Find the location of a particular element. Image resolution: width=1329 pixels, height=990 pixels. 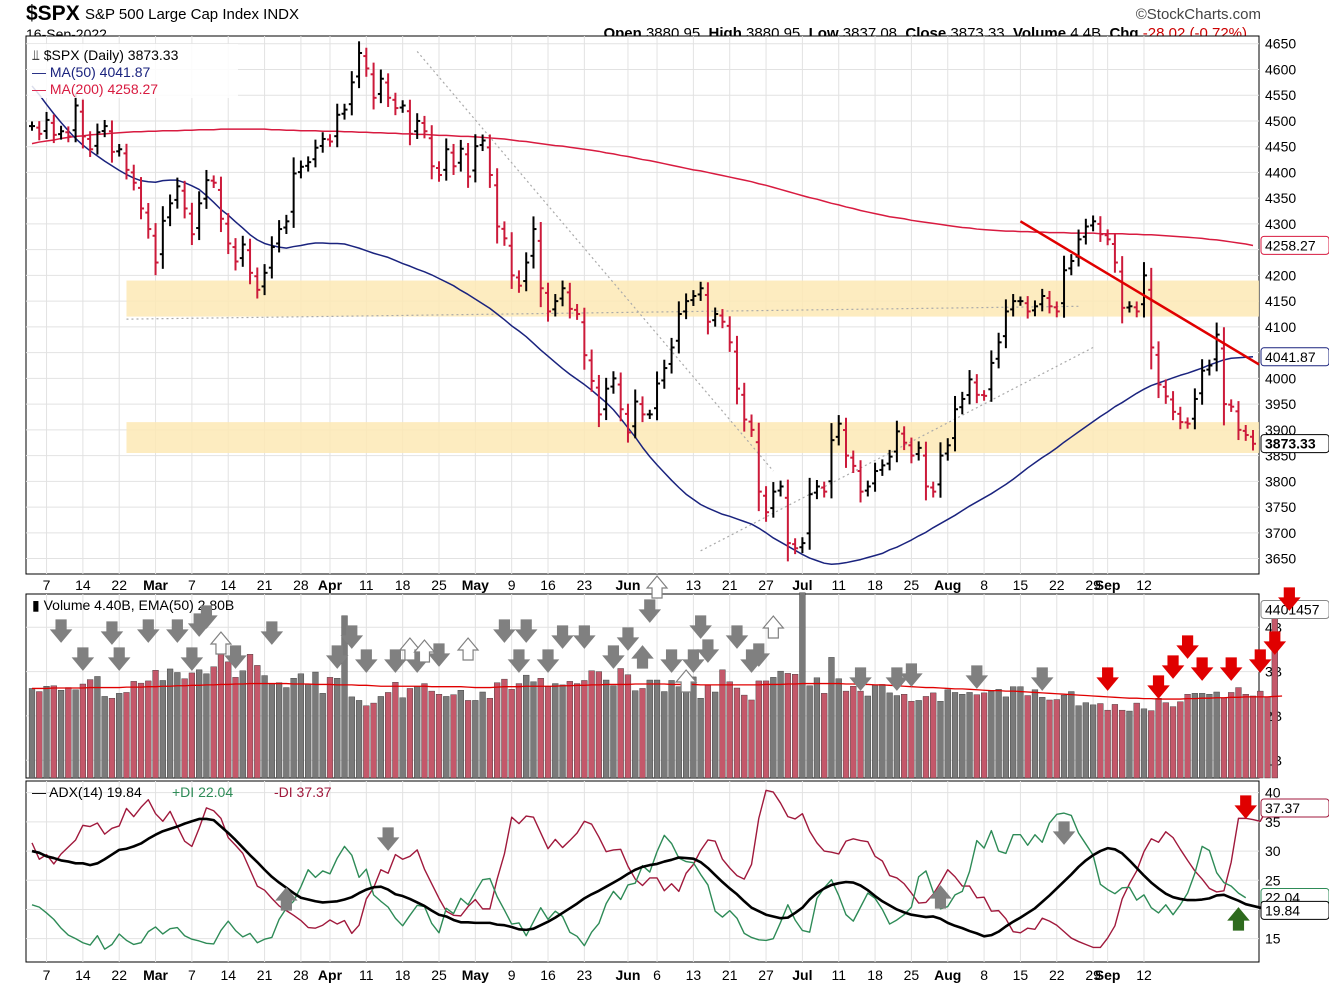

support-band is located at coordinates (692, 438).